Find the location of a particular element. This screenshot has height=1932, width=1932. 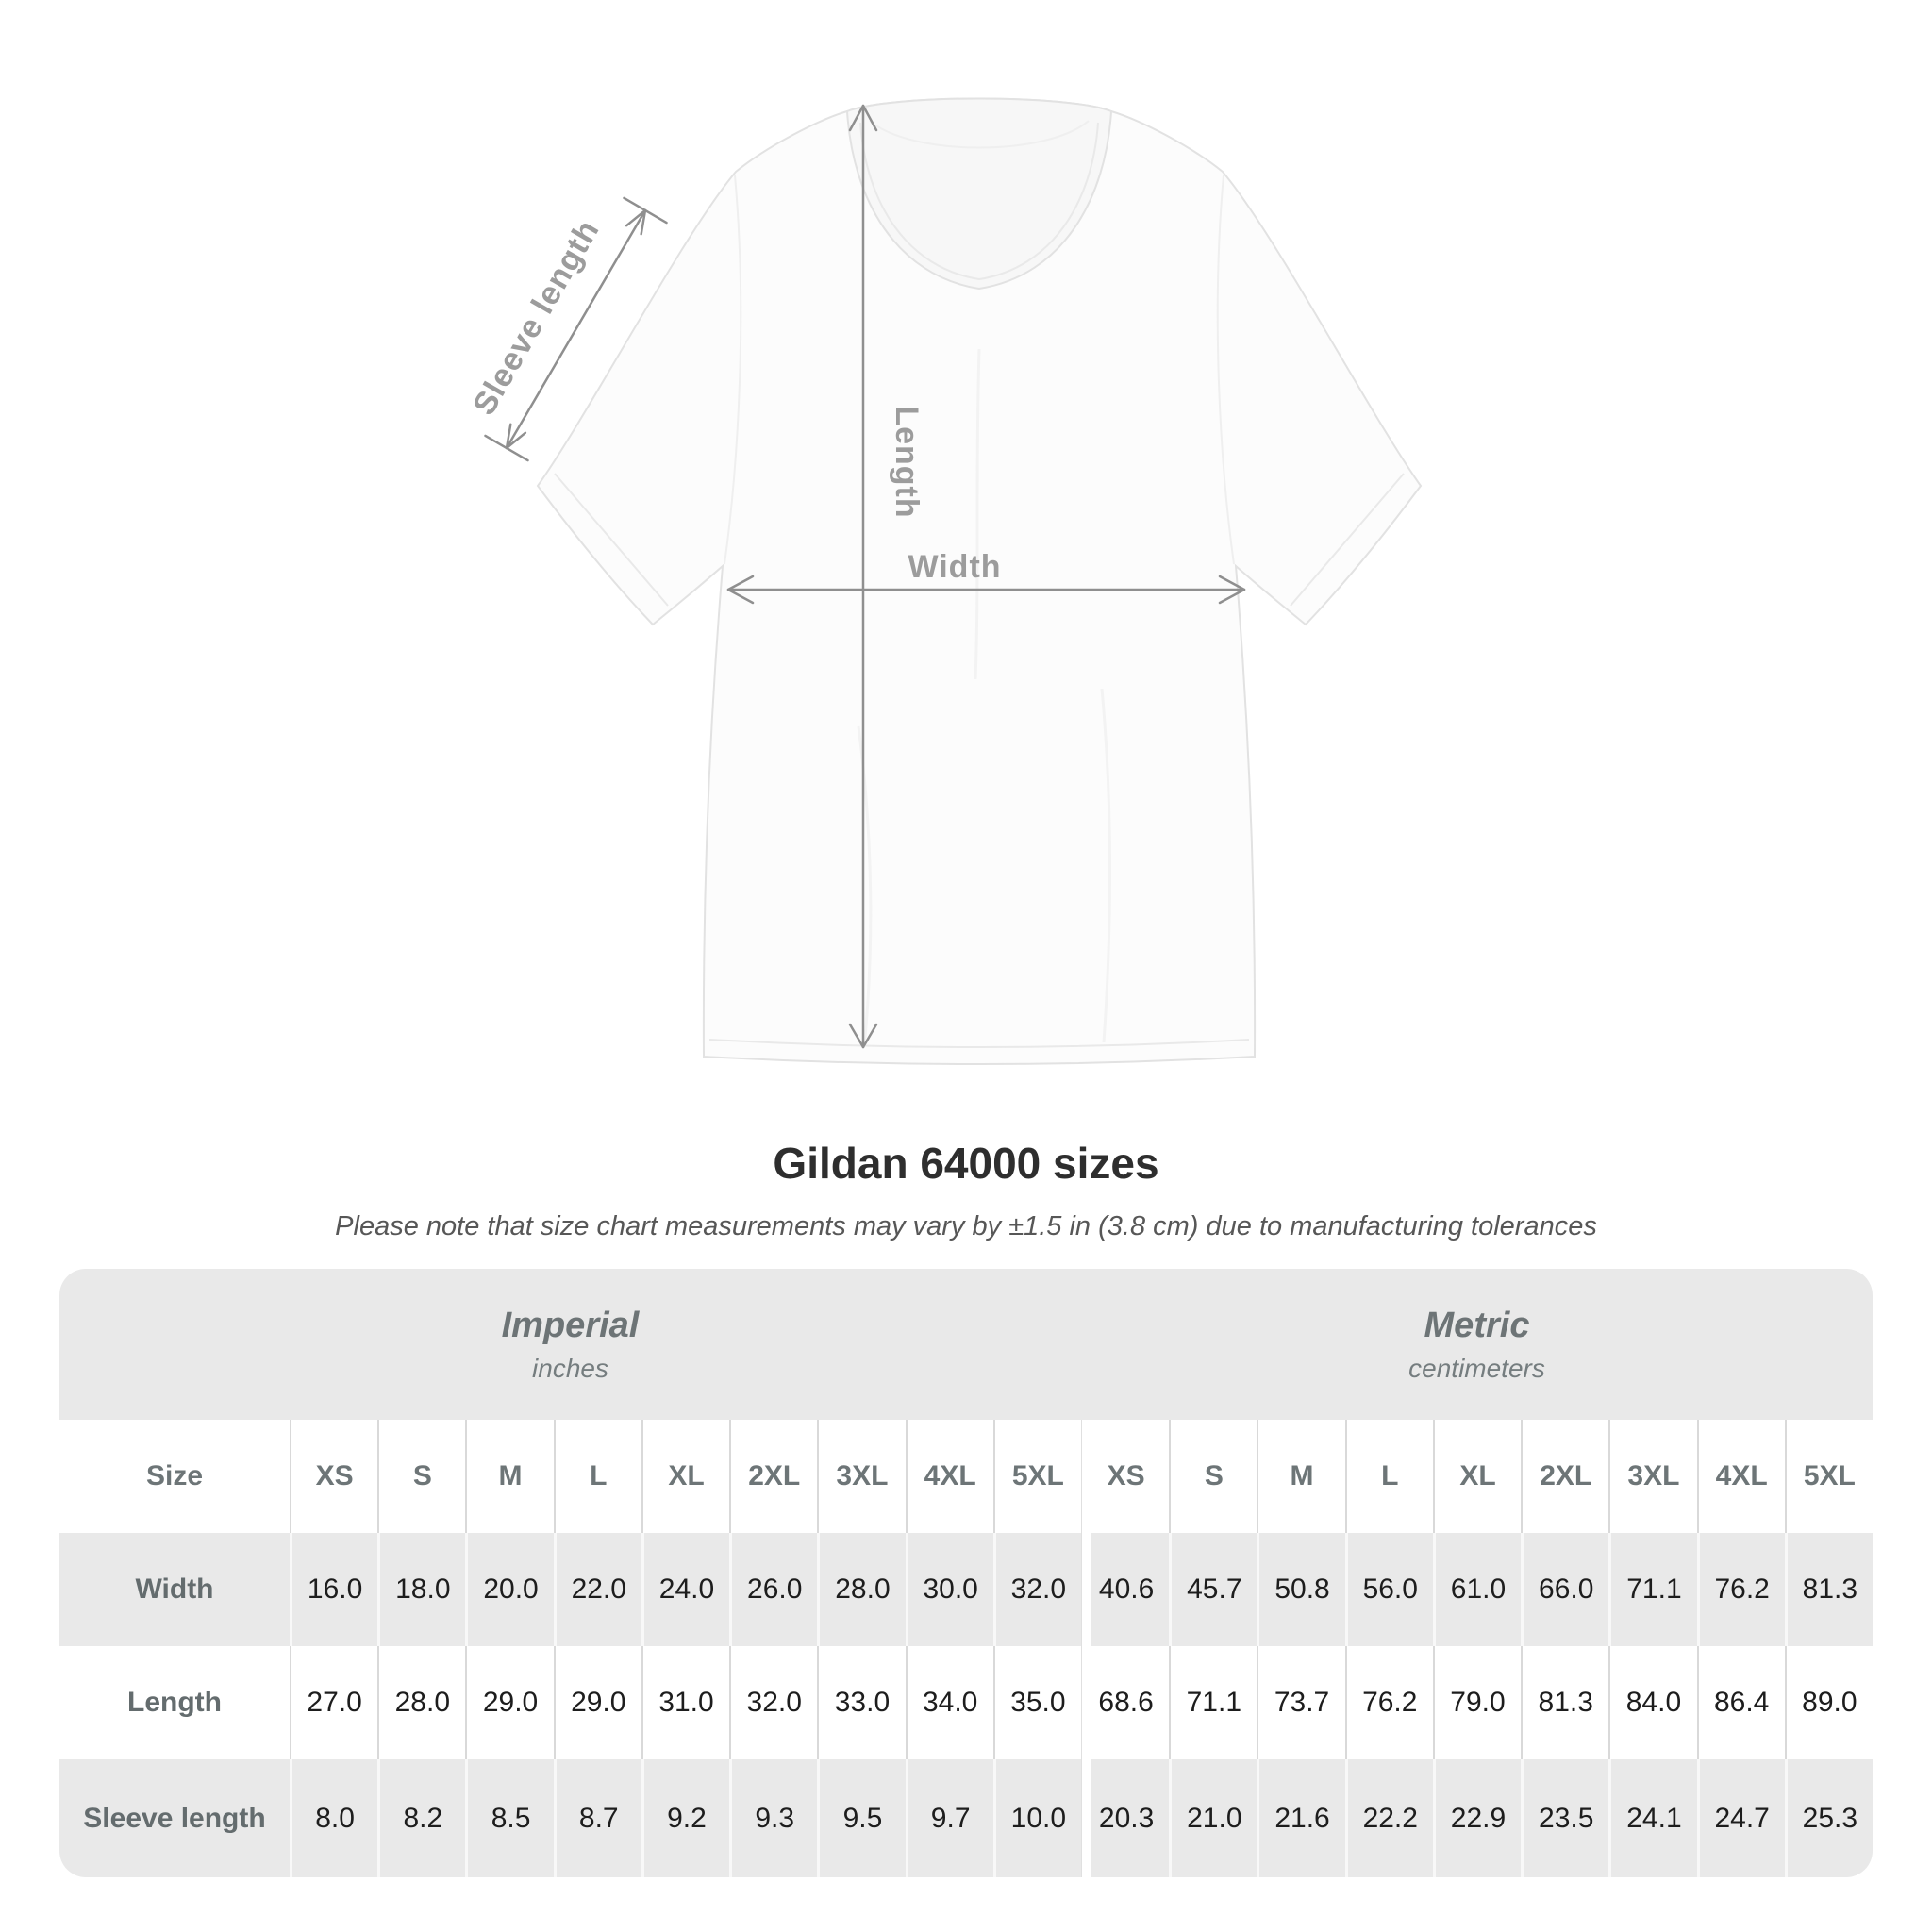

value-cell: 8.2 is located at coordinates (421, 1818).